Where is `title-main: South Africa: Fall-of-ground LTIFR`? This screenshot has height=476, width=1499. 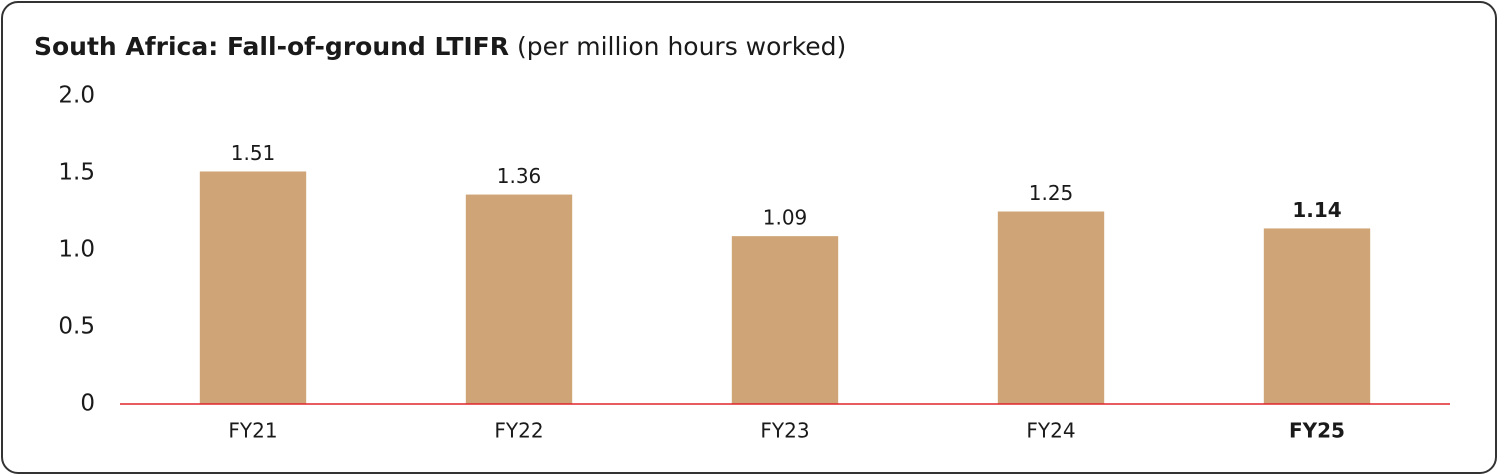
title-main: South Africa: Fall-of-ground LTIFR is located at coordinates (271, 46).